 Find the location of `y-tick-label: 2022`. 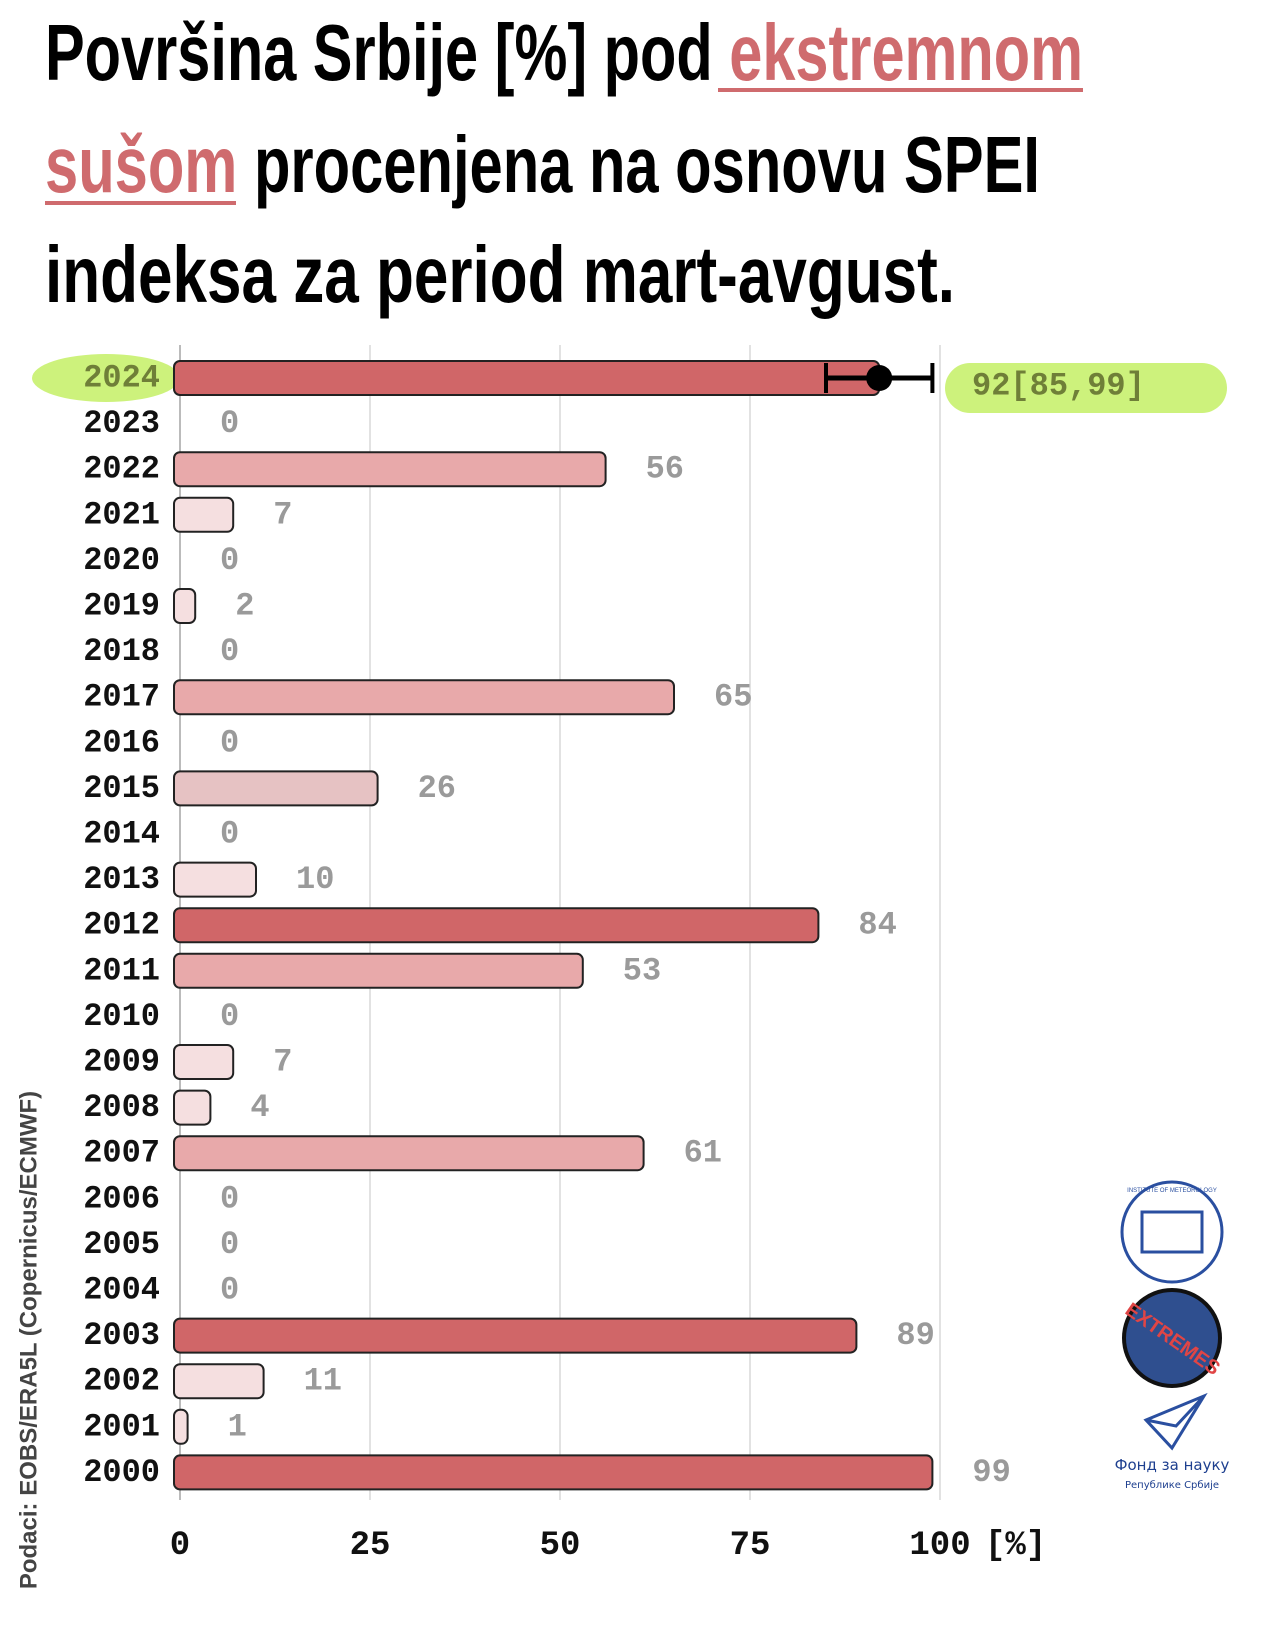

y-tick-label: 2022 is located at coordinates (121, 469).